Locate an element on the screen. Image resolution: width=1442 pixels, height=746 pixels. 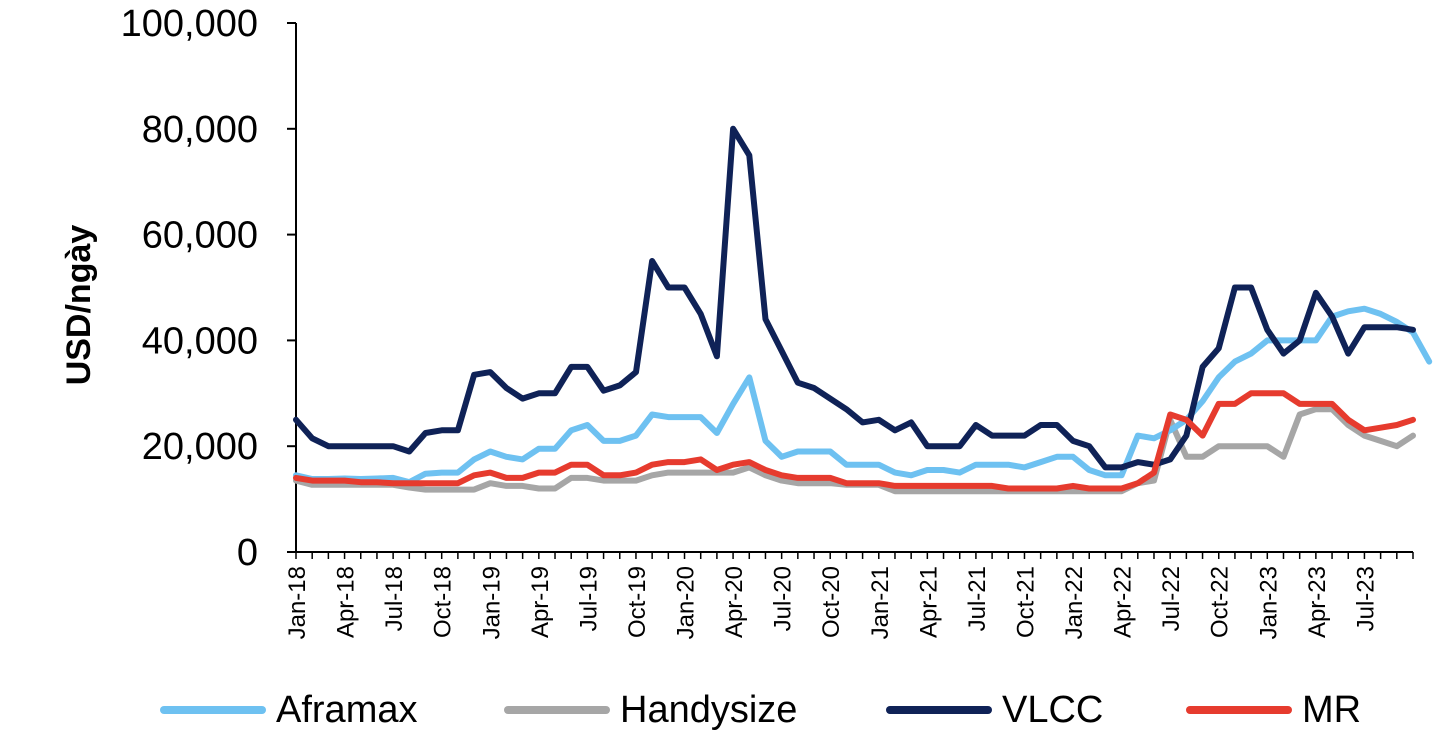
y-tick-label: 20,000 is located at coordinates (200, 447).